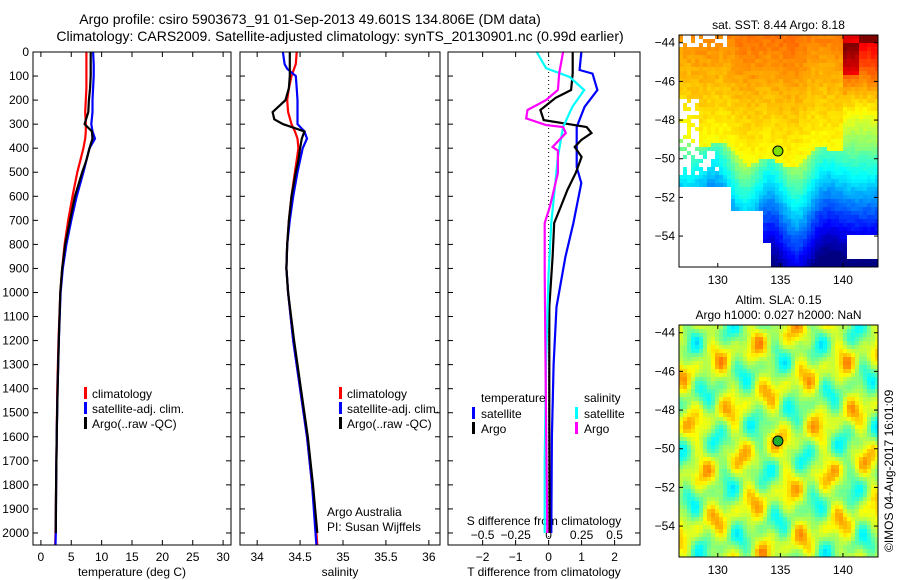  I want to click on series-line-t-argo, so click(566, 293).